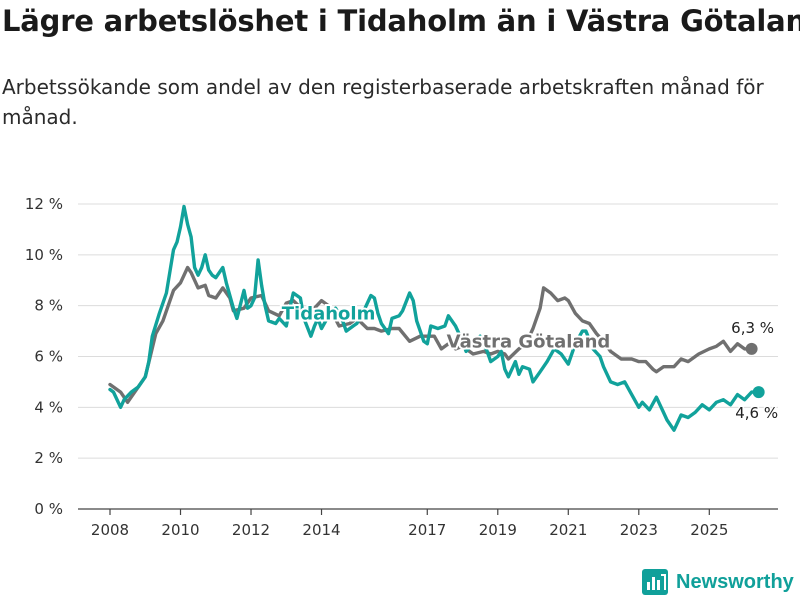 Image resolution: width=800 pixels, height=600 pixels. What do you see at coordinates (251, 530) in the screenshot?
I see `x-tick-label: 2012` at bounding box center [251, 530].